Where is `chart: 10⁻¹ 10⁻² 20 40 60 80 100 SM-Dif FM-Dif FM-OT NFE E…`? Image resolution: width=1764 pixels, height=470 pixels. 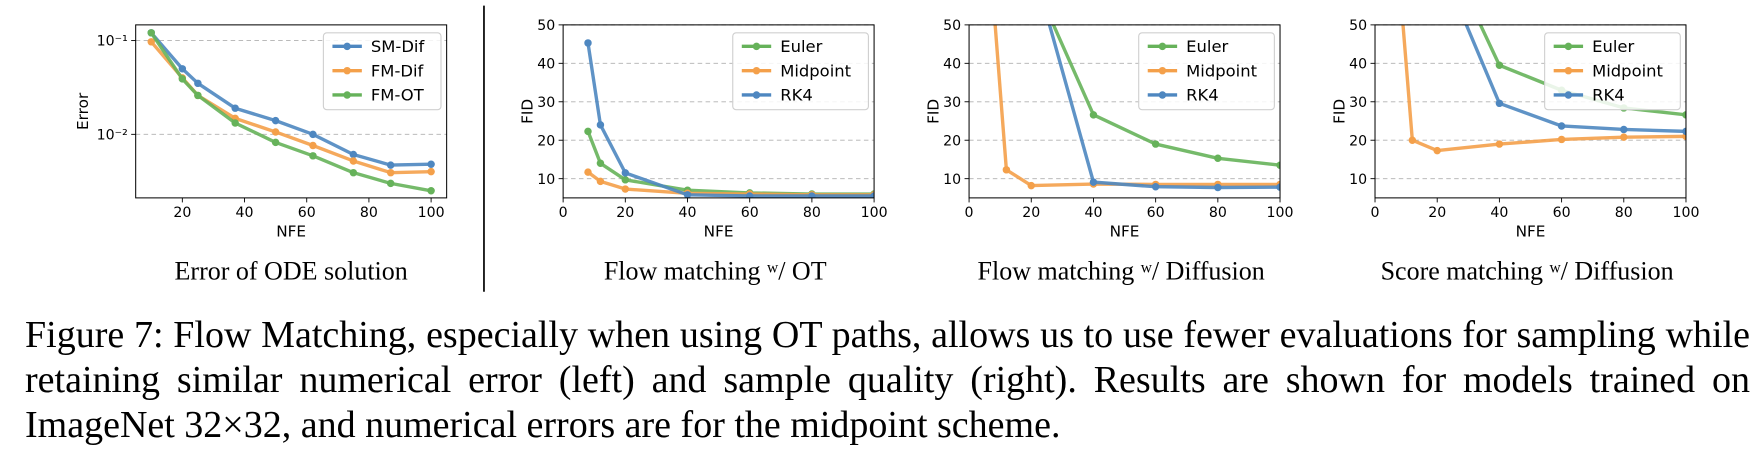 chart: 10⁻¹ 10⁻² 20 40 60 80 100 SM-Dif FM-Dif FM-OT NFE E… is located at coordinates (261, 154).